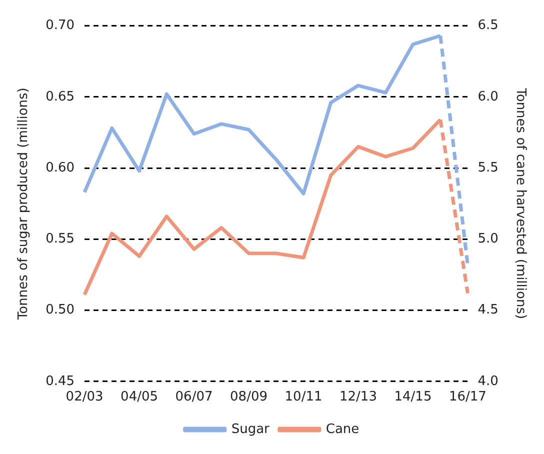  I want to click on y-tick-label: 0.55, so click(60, 239).